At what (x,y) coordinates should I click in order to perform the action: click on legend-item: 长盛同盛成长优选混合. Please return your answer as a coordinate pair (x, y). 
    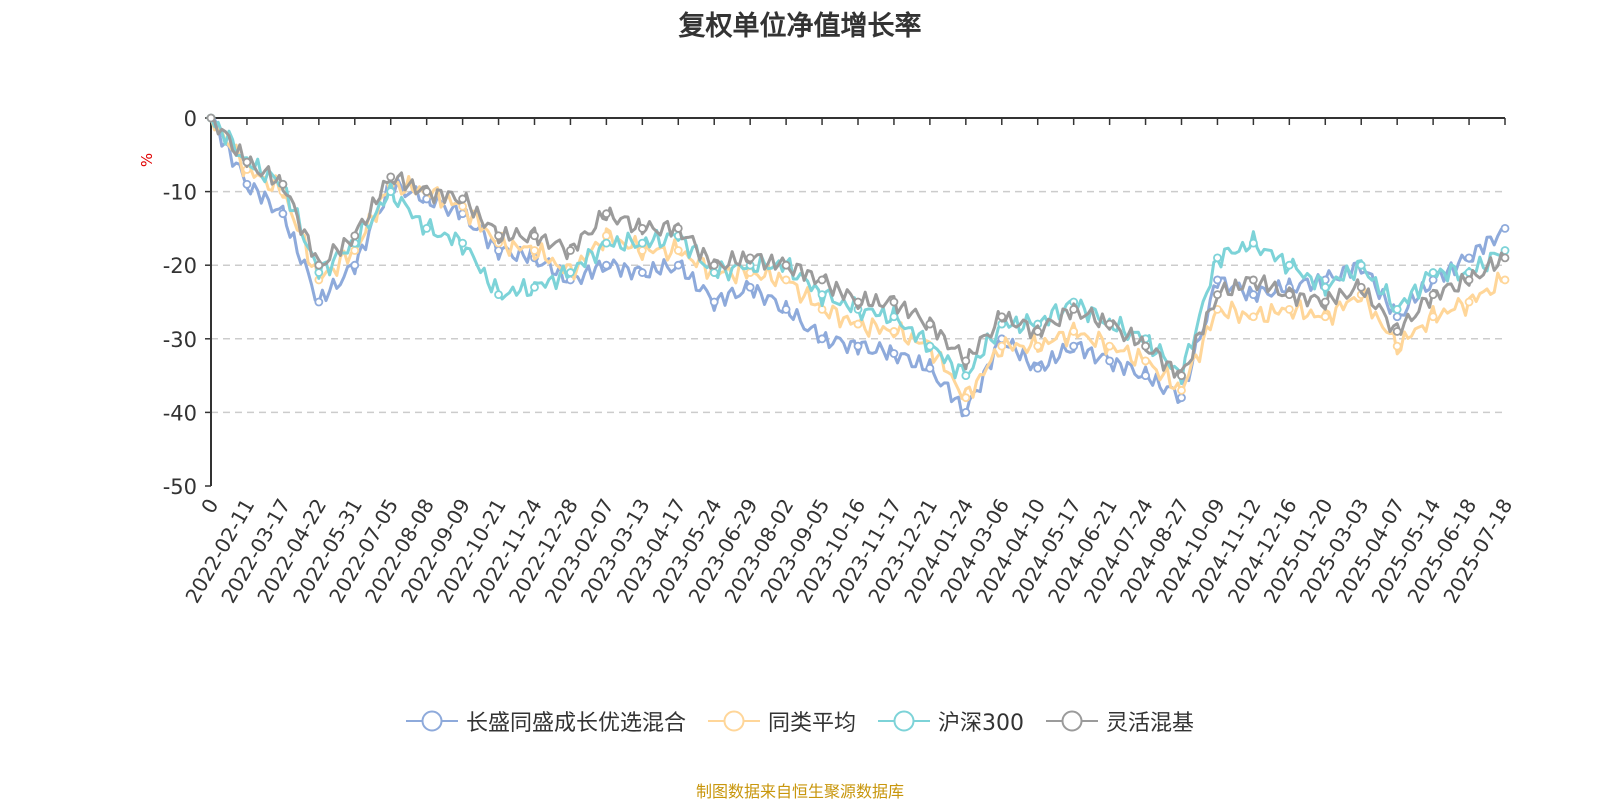
    Looking at the image, I should click on (545, 721).